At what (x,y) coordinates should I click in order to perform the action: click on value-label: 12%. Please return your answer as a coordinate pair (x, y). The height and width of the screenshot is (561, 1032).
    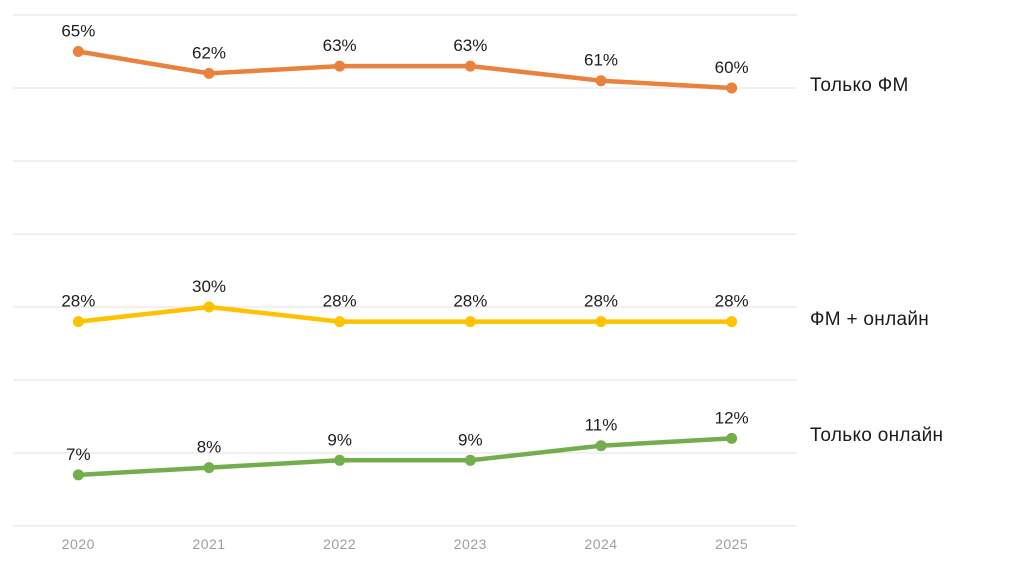
    Looking at the image, I should click on (732, 417).